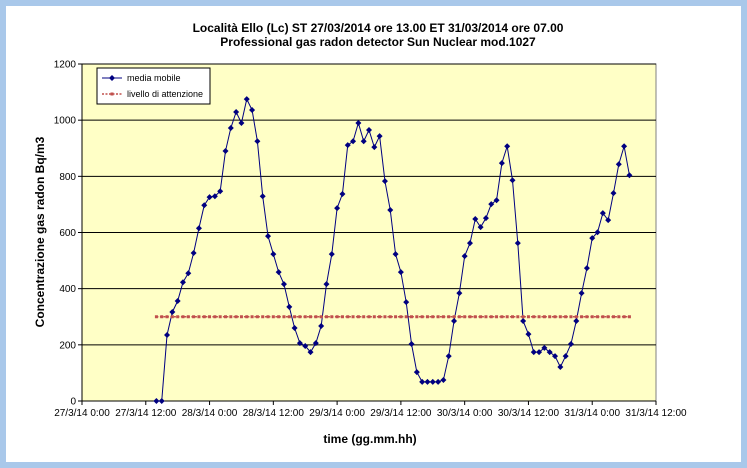  I want to click on y-tick-label: 1000, so click(65, 121).